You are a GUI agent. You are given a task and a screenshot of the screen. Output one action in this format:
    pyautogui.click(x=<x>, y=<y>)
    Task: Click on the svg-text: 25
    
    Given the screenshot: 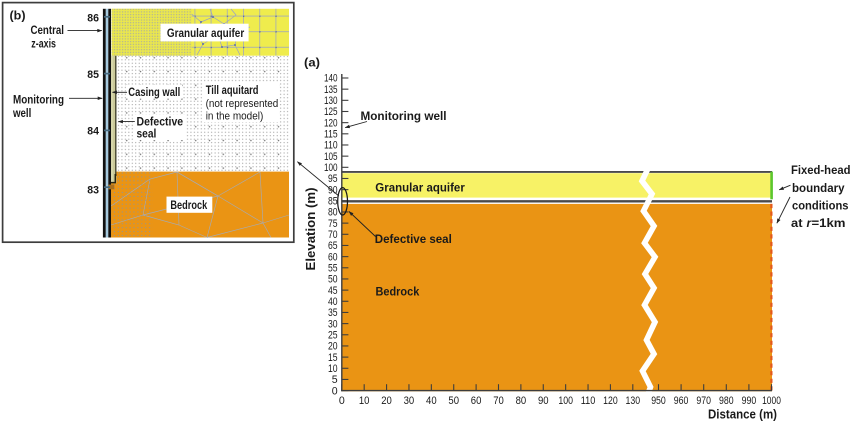 What is the action you would take?
    pyautogui.click(x=333, y=335)
    